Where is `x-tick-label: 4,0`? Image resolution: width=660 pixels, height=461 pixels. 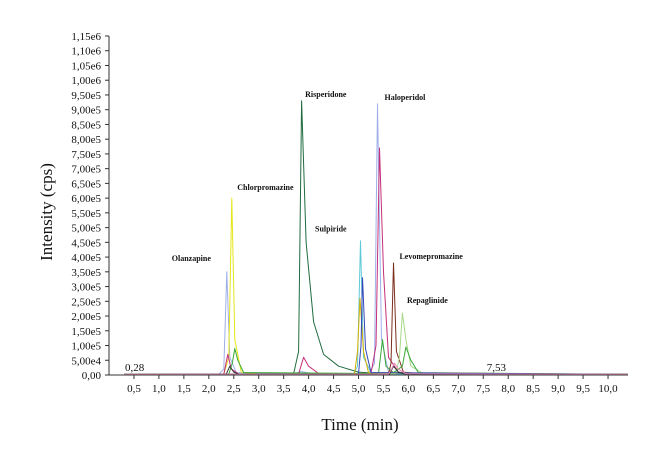
x-tick-label: 4,0 is located at coordinates (309, 389).